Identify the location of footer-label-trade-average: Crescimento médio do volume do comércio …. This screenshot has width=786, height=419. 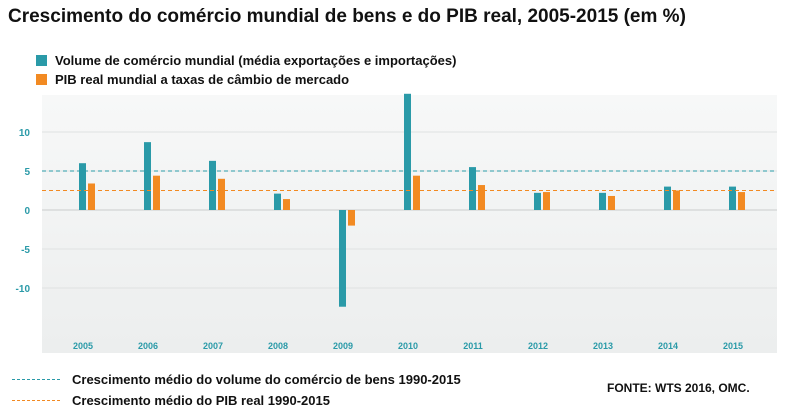
(266, 379).